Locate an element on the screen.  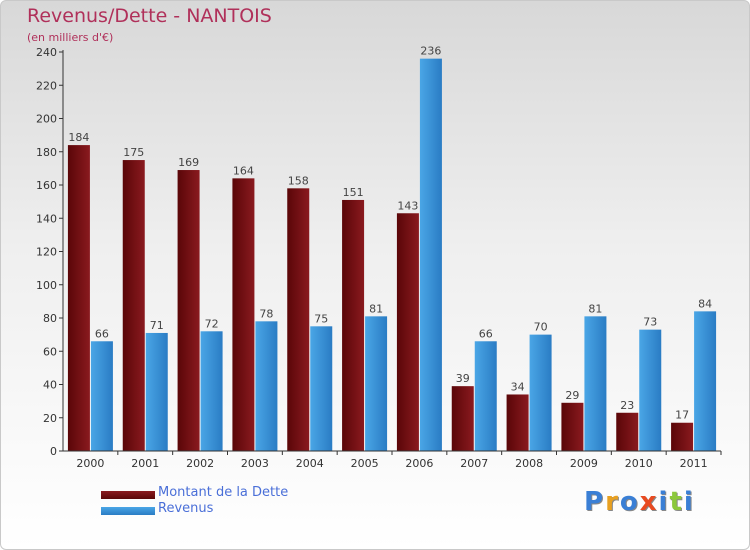
x-tick-label: 2007 is located at coordinates (474, 463).